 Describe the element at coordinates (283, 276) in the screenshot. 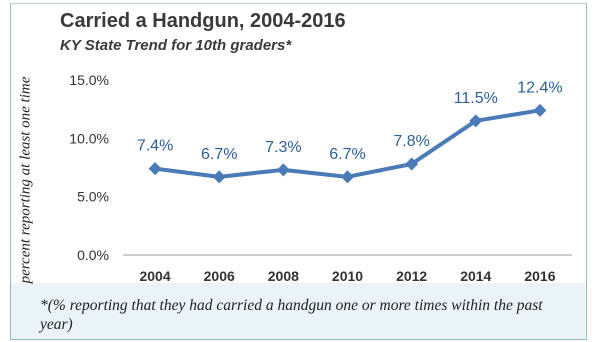

I see `x-tick-label: 2008` at that location.